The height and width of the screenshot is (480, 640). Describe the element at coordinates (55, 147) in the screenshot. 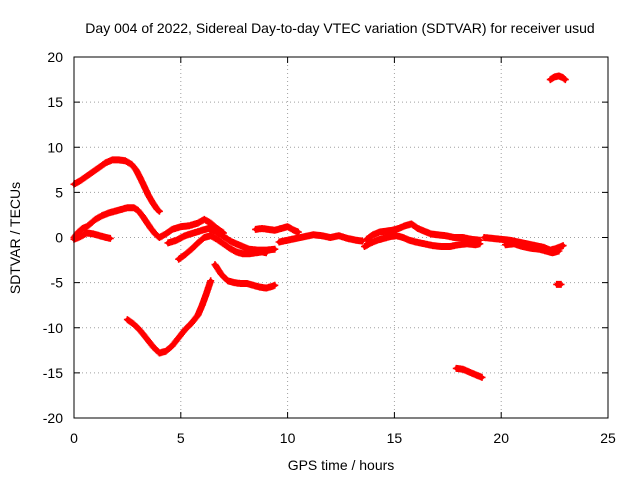

I see `y-tick-label: 10` at that location.